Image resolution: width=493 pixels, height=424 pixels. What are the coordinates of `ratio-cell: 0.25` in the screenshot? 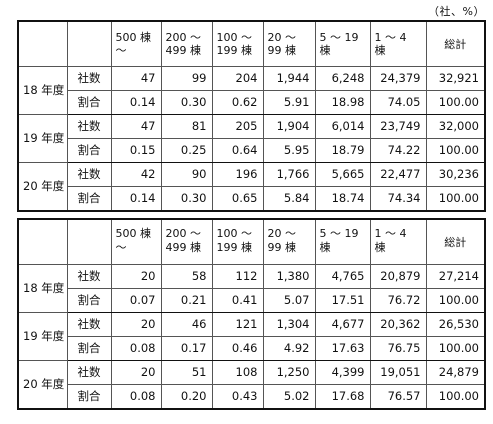 It's located at (186, 150).